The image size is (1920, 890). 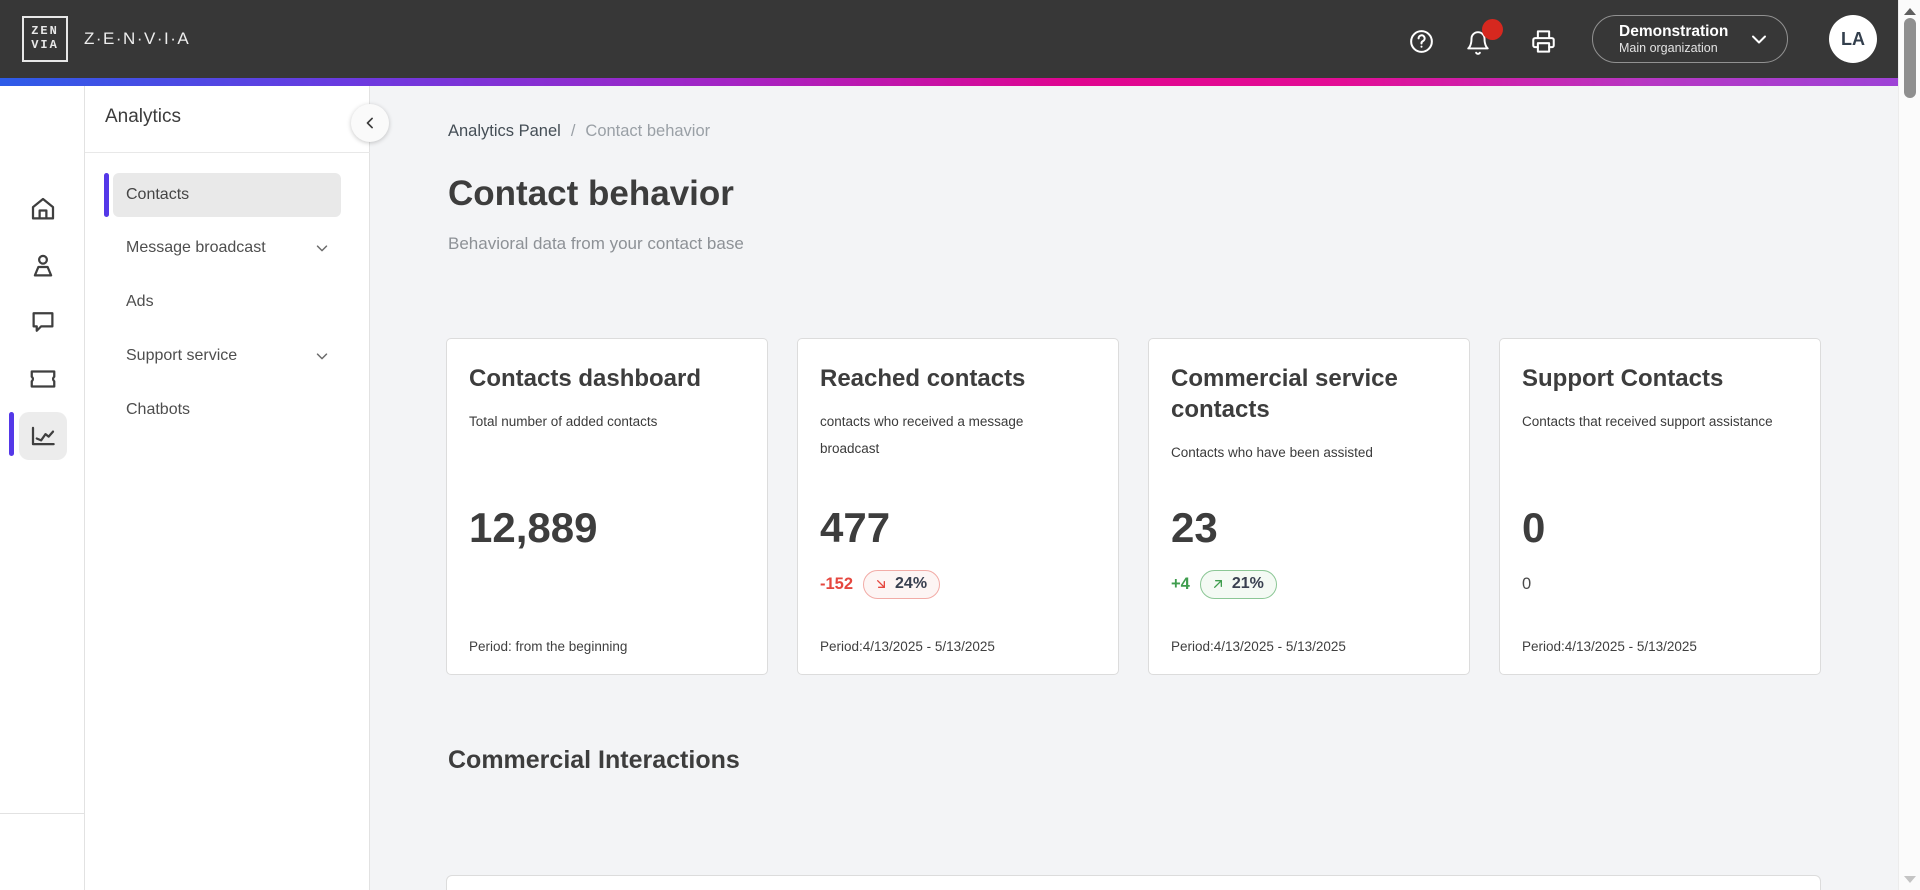 I want to click on percent-value: 24%, so click(x=911, y=583).